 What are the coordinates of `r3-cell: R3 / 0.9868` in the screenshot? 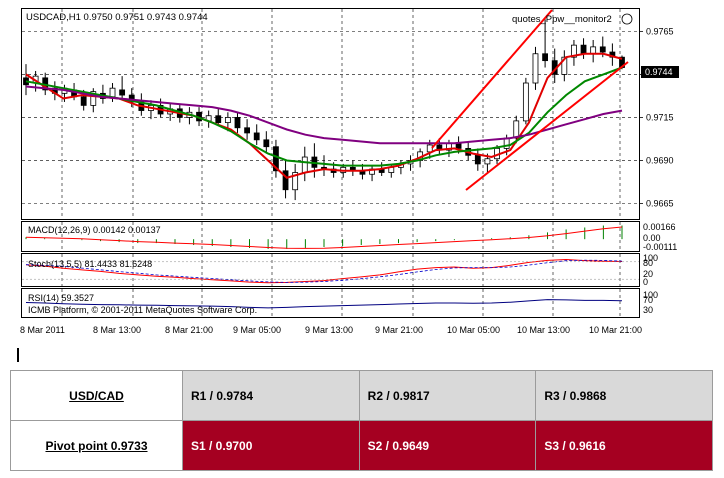 It's located at (624, 395).